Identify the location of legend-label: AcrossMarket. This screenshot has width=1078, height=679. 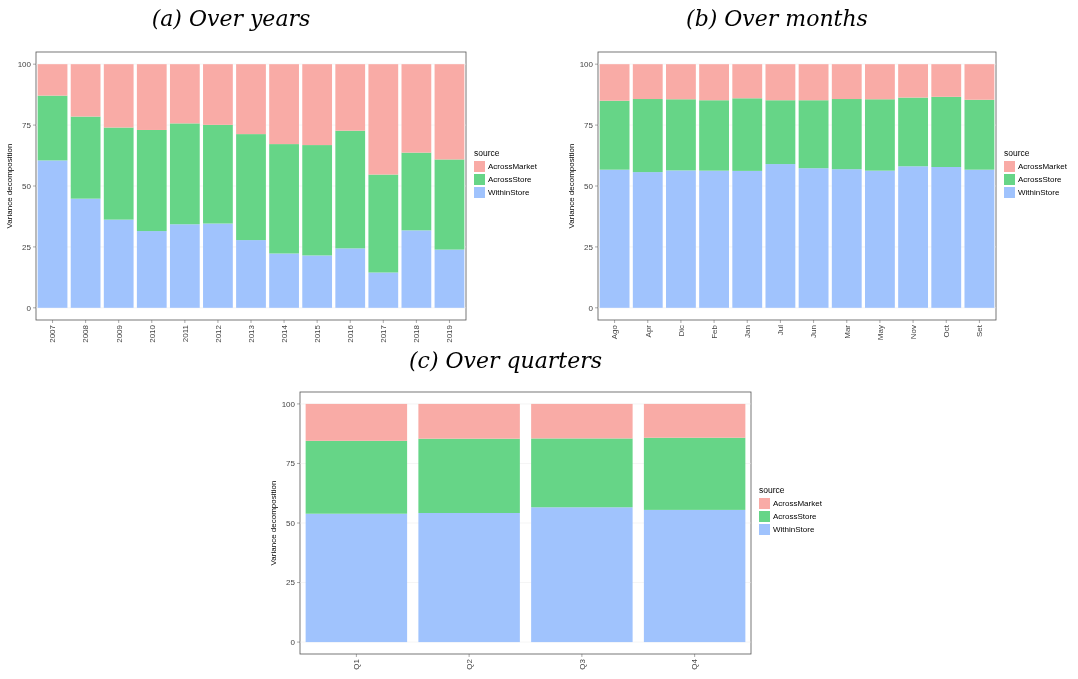
(513, 167).